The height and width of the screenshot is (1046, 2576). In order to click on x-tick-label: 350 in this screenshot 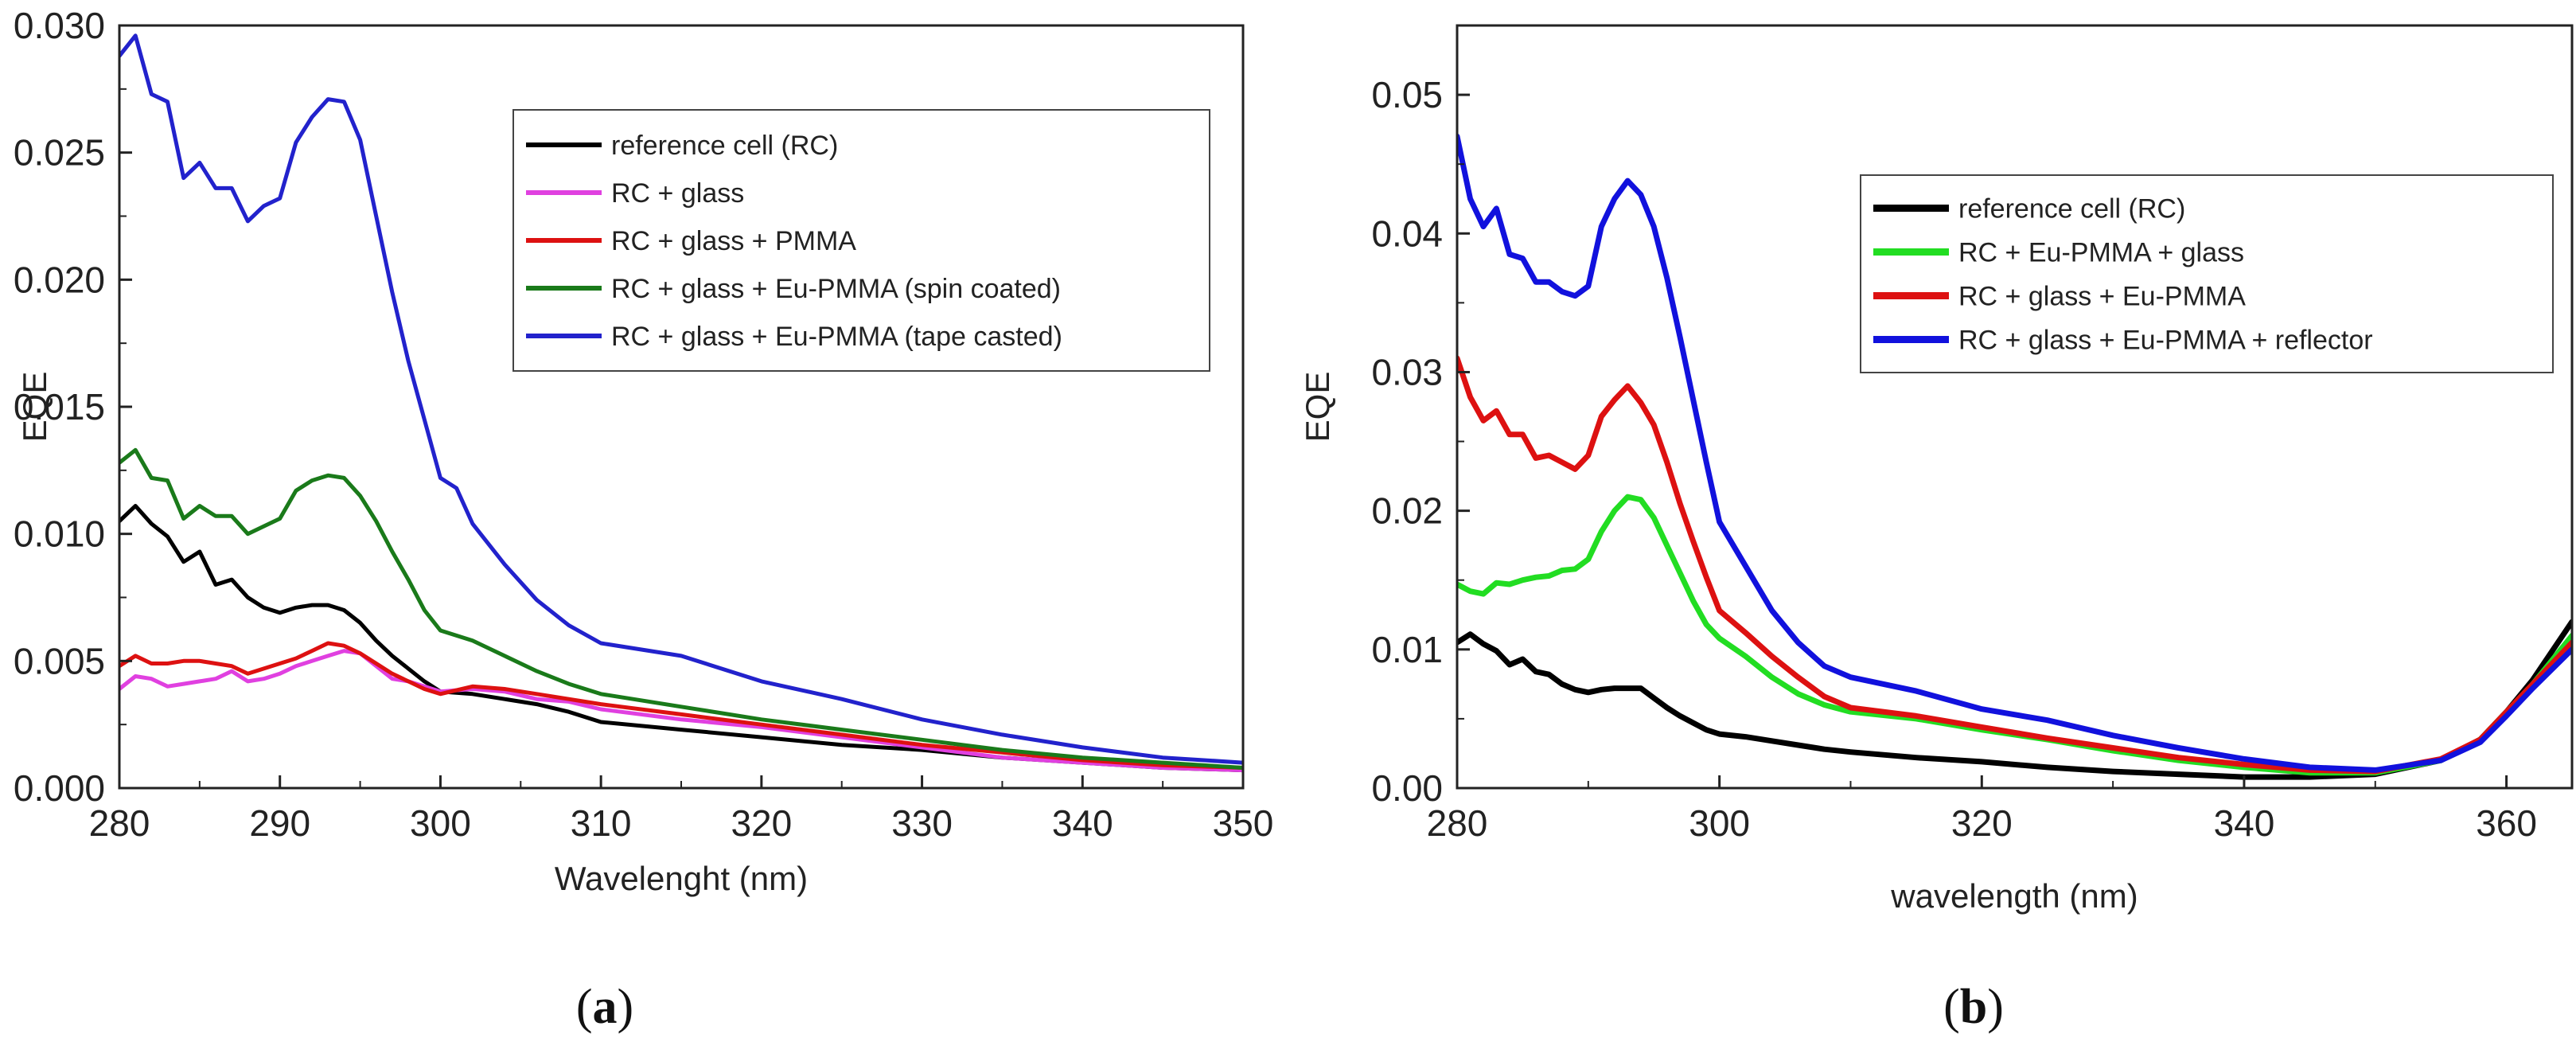, I will do `click(1243, 823)`.